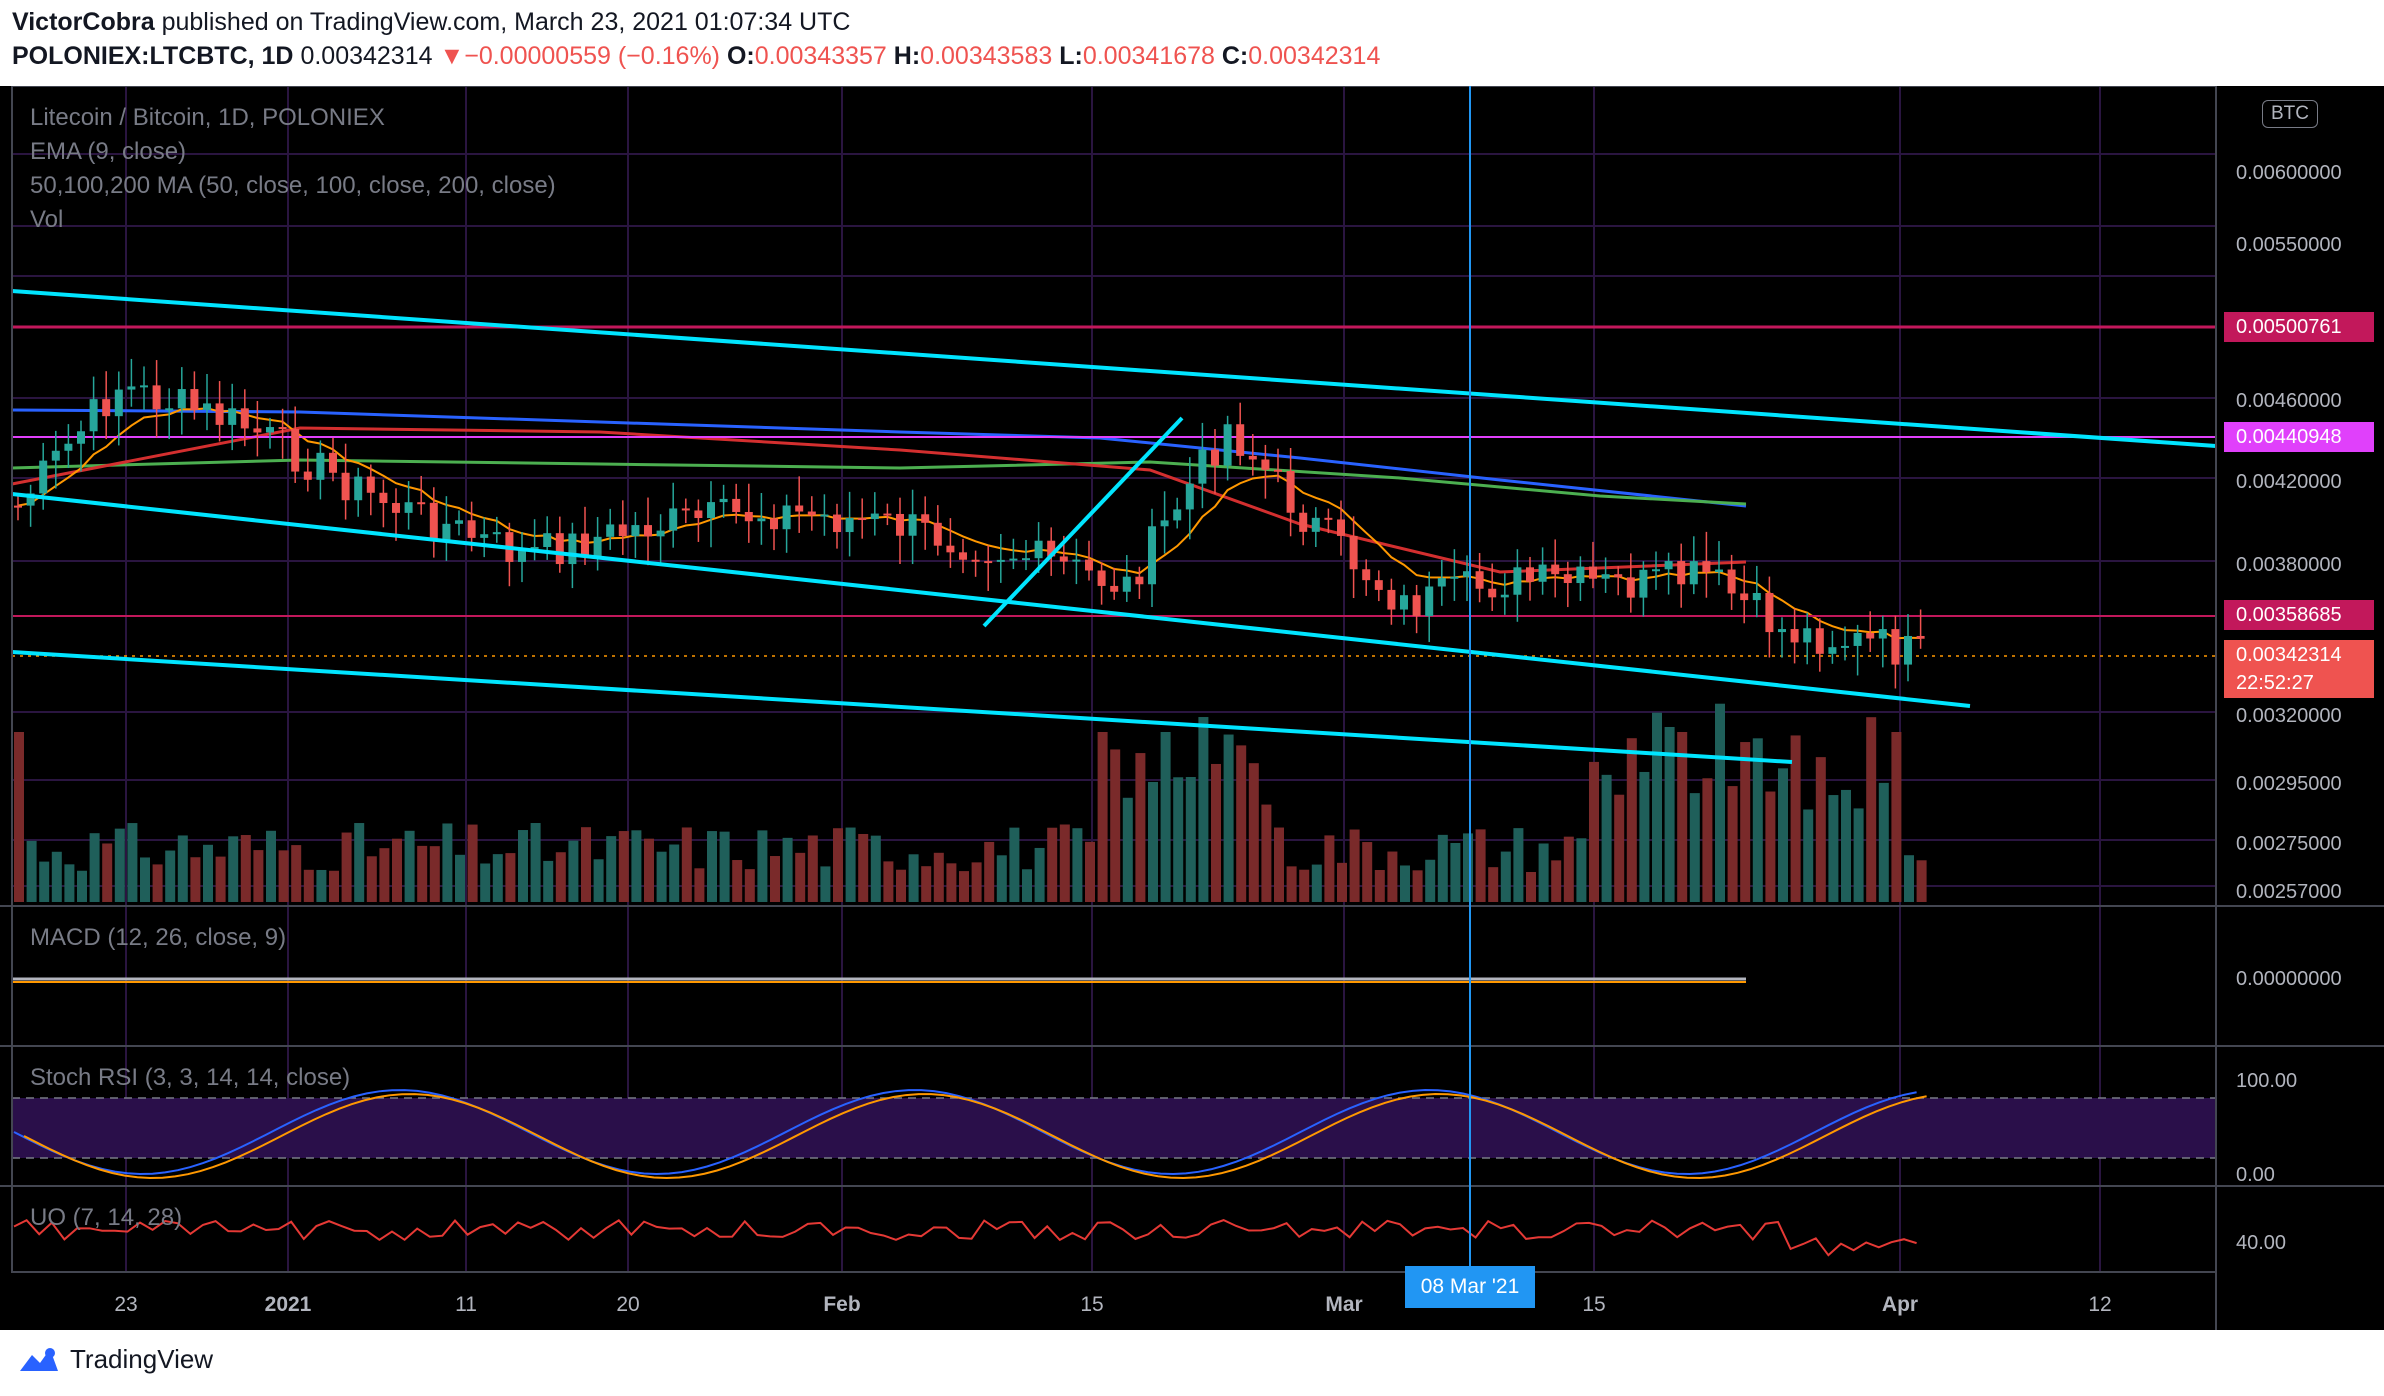  Describe the element at coordinates (190, 1077) in the screenshot. I see `stoch-legend: Stoch RSI (3, 3, 14, 14, close)` at that location.